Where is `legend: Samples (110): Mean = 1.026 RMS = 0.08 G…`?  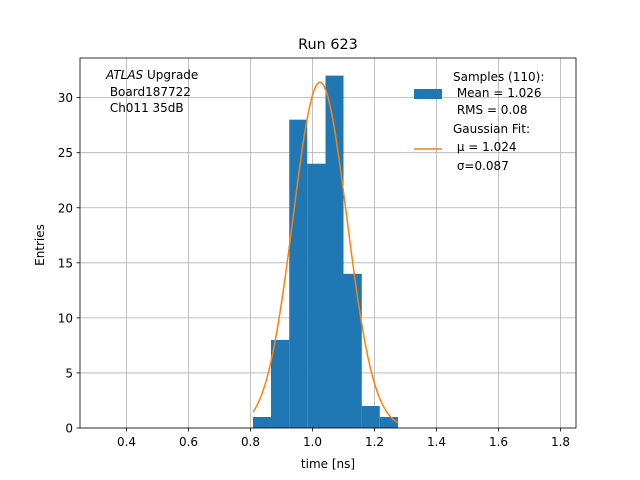 legend: Samples (110): Mean = 1.026 RMS = 0.08 G… is located at coordinates (479, 121).